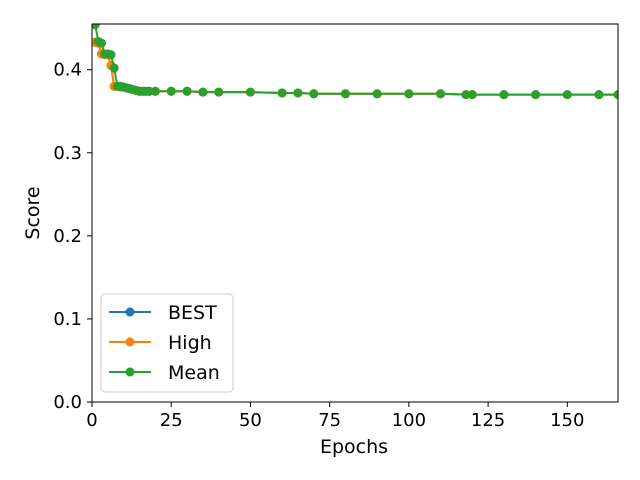 The height and width of the screenshot is (480, 640). I want to click on legend-box, so click(167, 343).